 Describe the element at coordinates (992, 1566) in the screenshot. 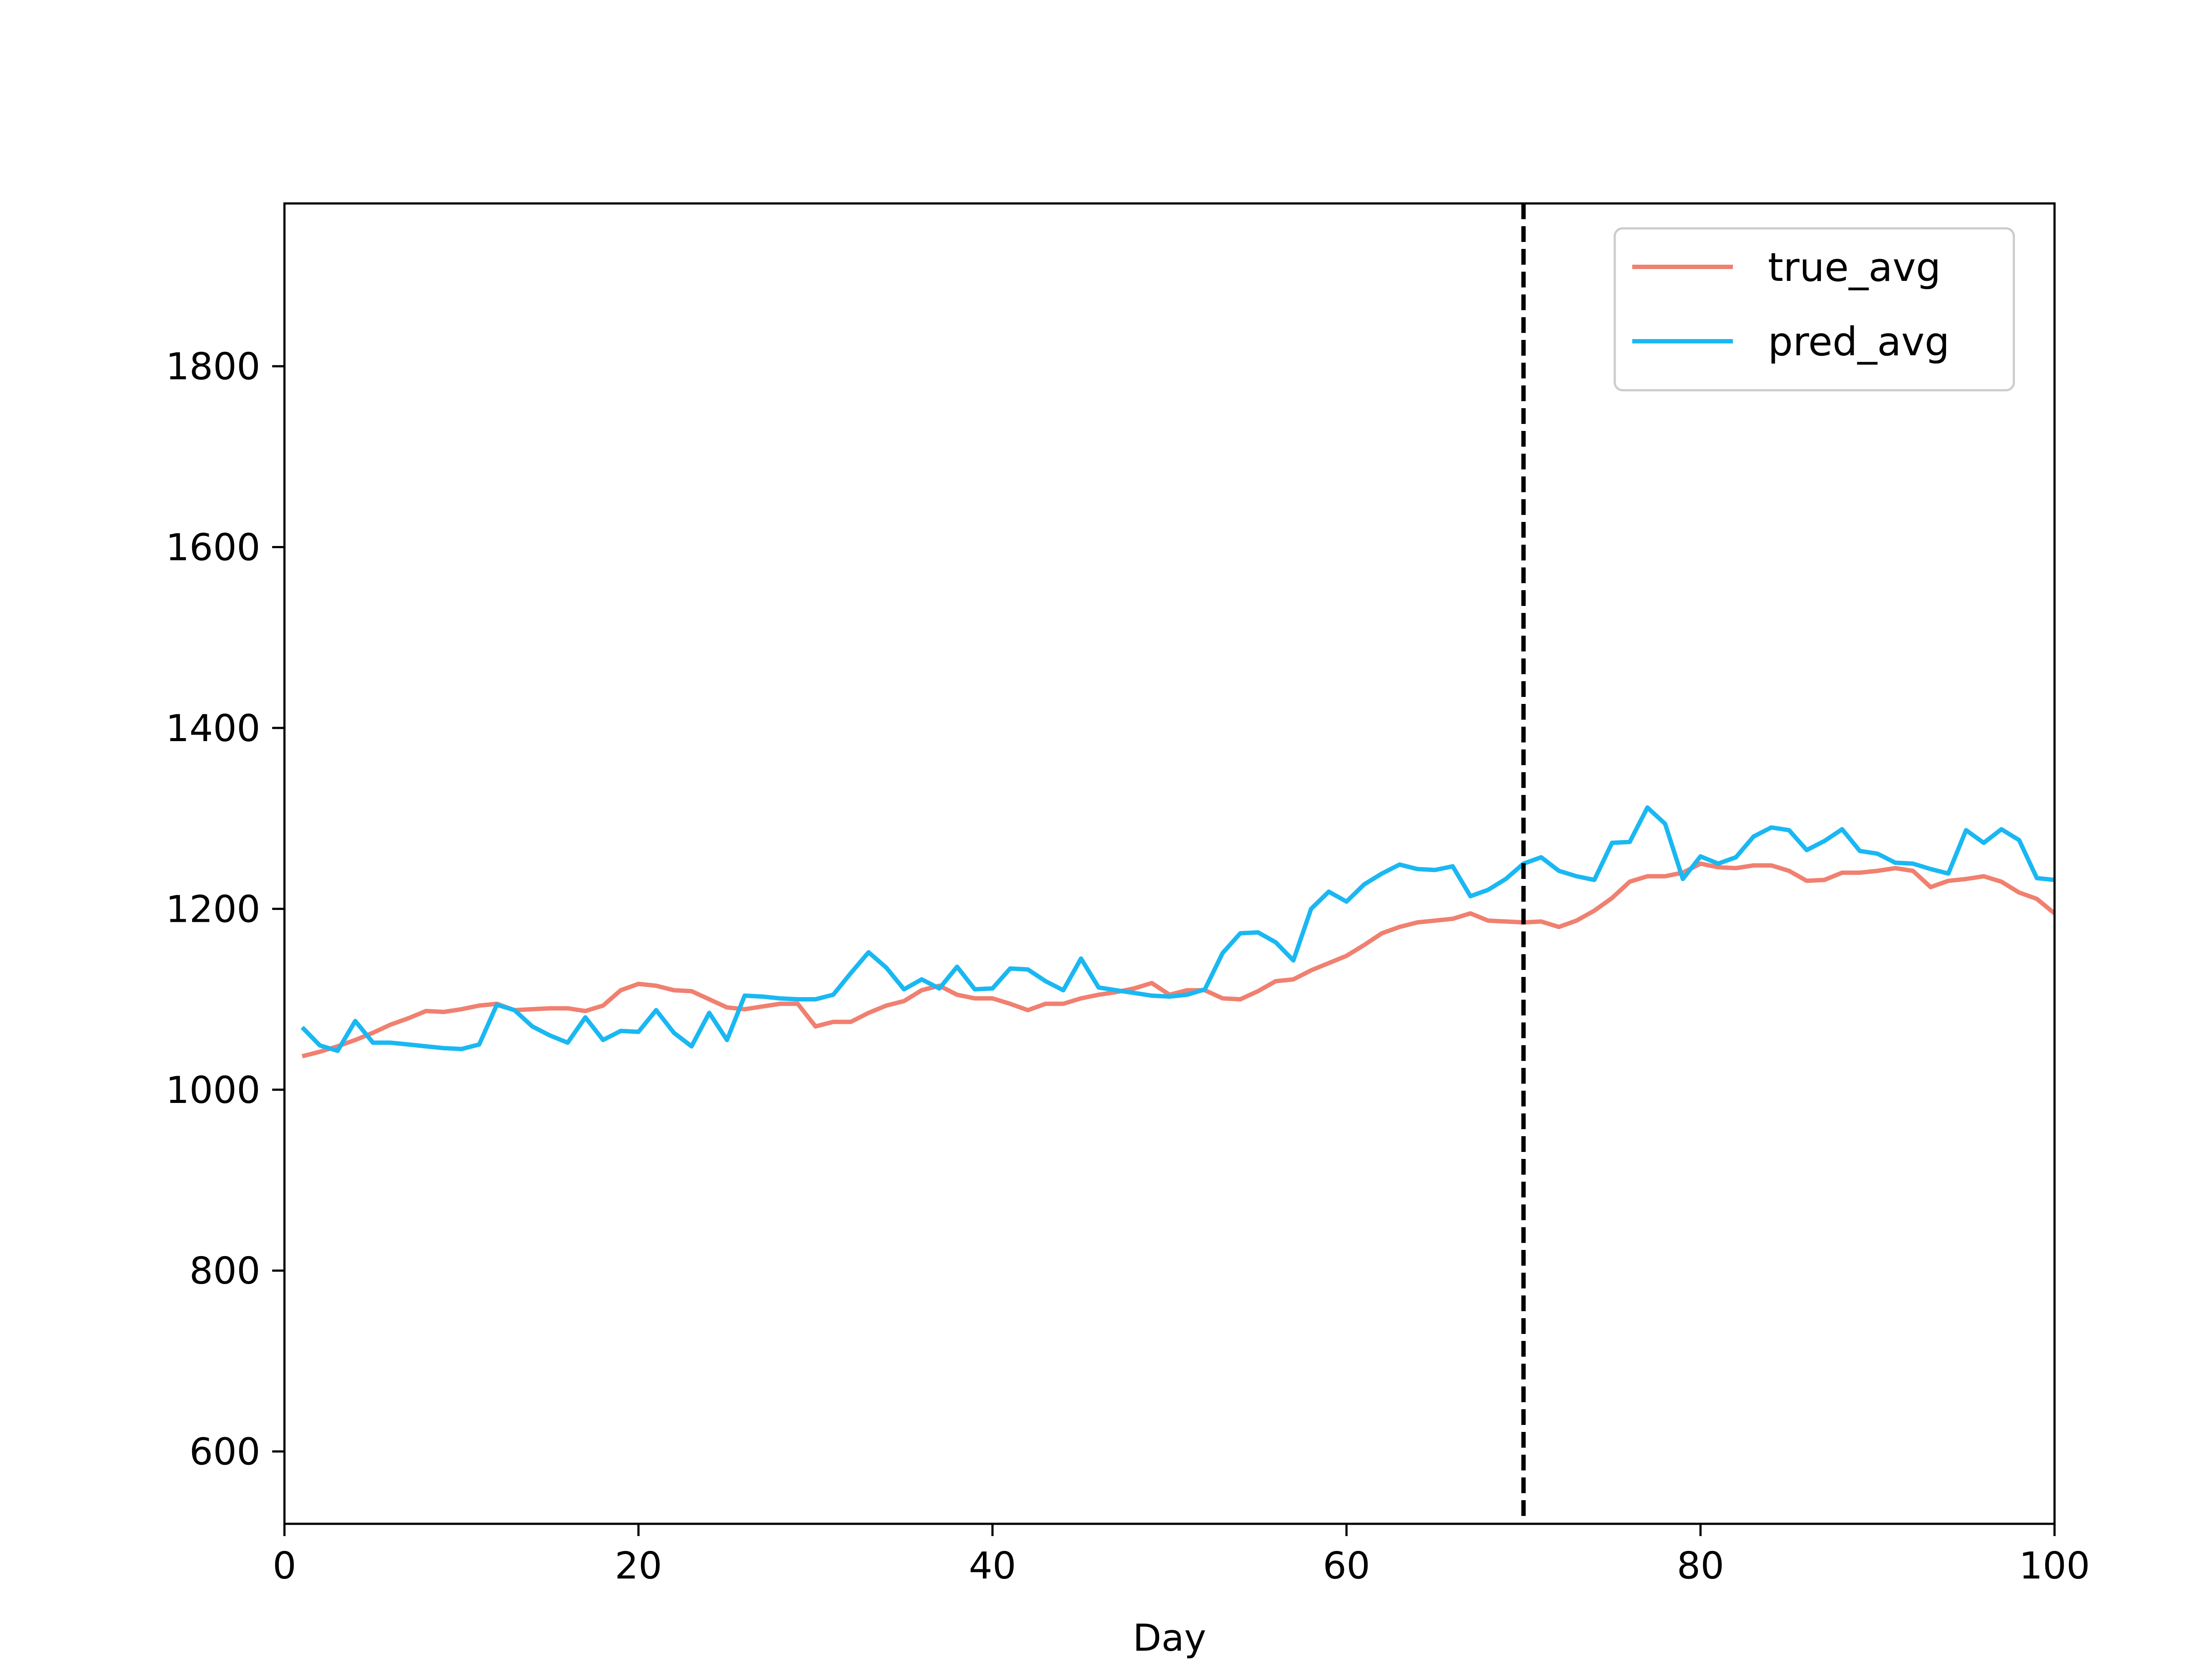

I see `x-tick-label: 40` at that location.